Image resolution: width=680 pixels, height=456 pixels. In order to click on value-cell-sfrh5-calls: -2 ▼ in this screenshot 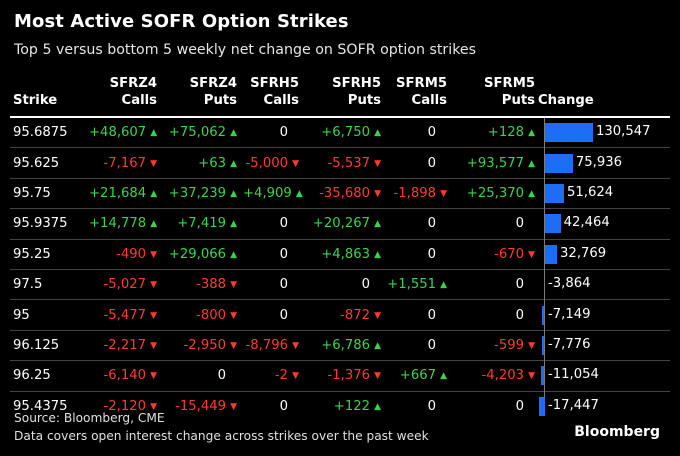, I will do `click(271, 376)`.